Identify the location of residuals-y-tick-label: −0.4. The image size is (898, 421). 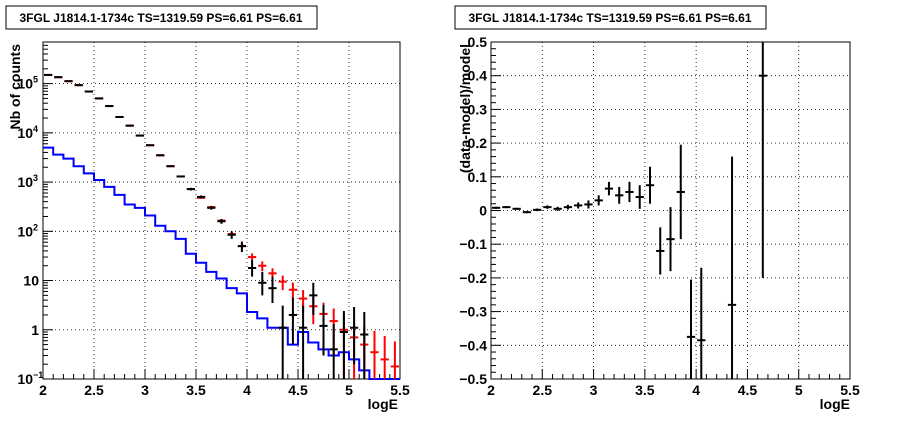
(473, 345).